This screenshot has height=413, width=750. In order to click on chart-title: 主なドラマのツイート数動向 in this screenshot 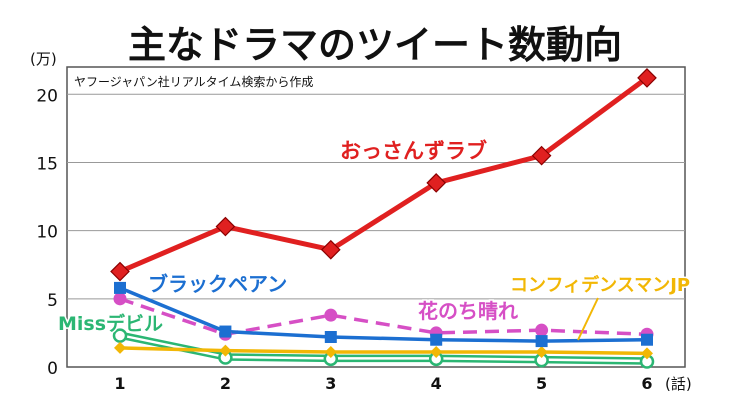, I will do `click(375, 45)`.